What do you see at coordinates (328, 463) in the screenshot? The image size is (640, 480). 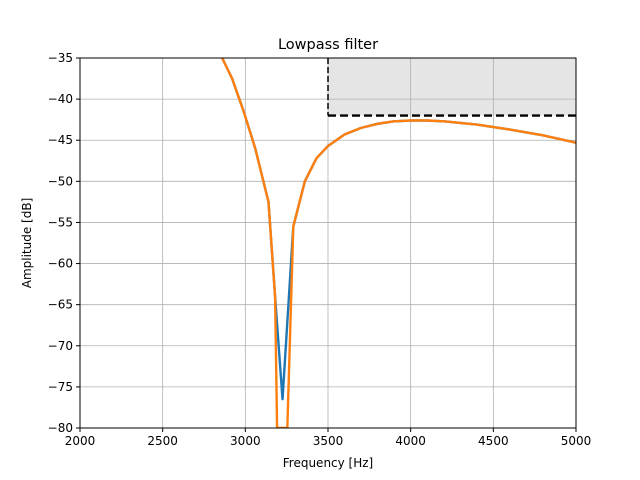 I see `x-axis-label: Frequency [Hz]` at bounding box center [328, 463].